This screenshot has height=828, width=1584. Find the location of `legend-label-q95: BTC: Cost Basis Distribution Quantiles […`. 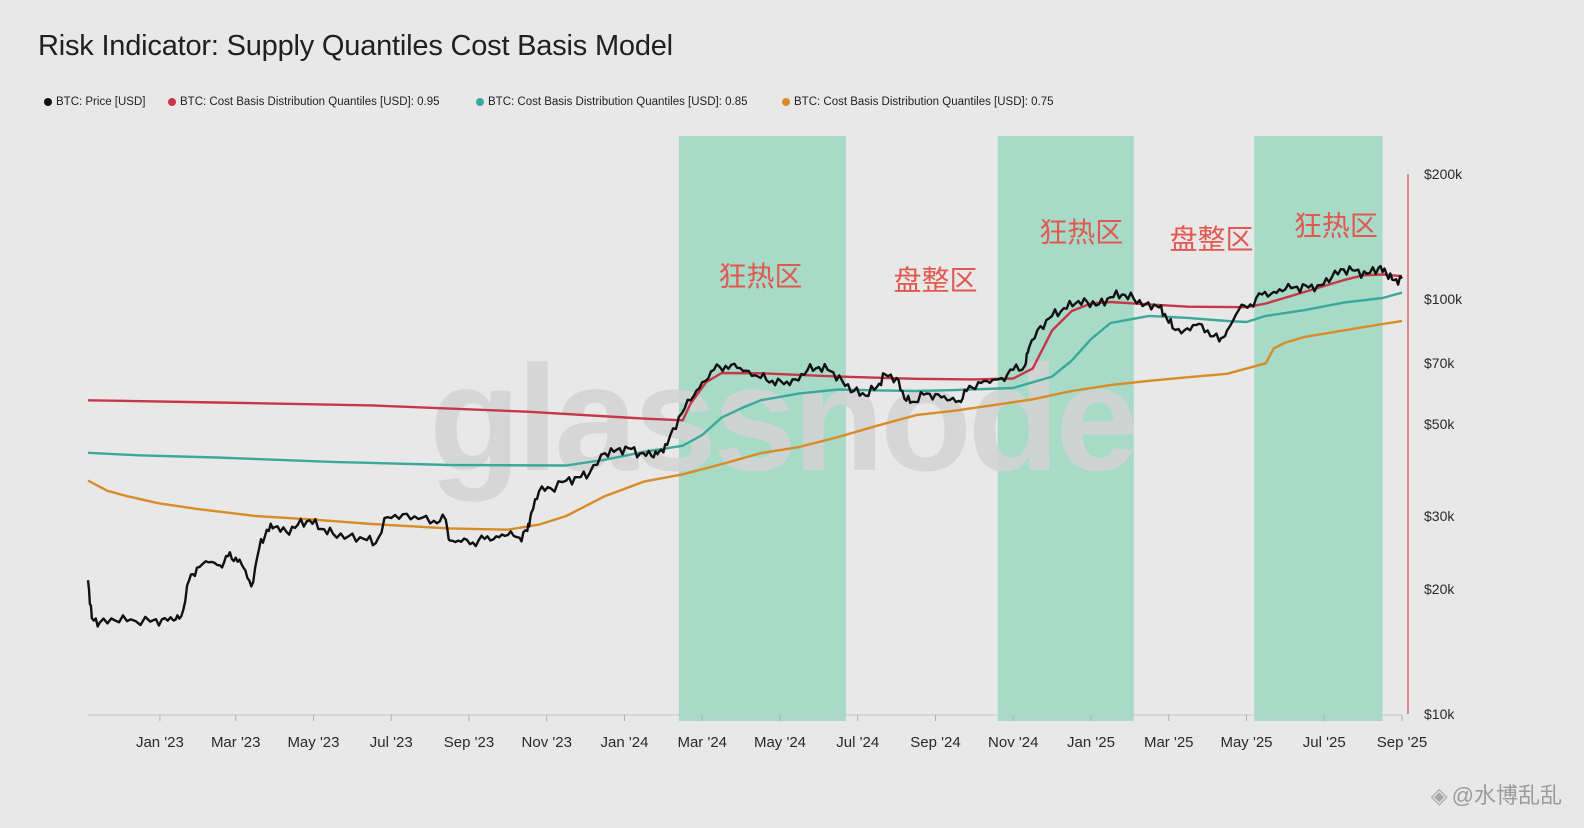

legend-label-q95: BTC: Cost Basis Distribution Quantiles [… is located at coordinates (310, 102).